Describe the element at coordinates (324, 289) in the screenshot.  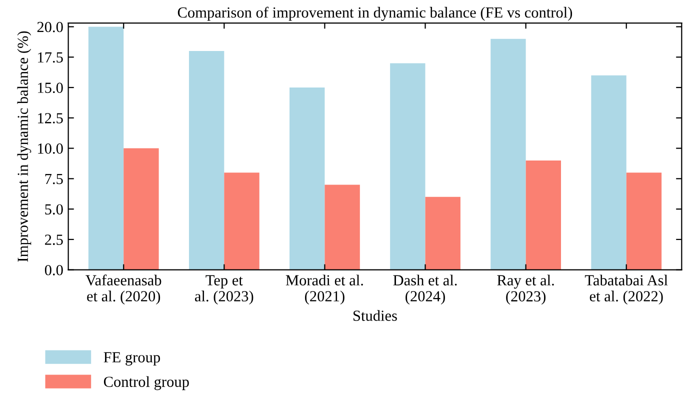
I see `x-tick-label: Moradi et al. (2021)` at that location.